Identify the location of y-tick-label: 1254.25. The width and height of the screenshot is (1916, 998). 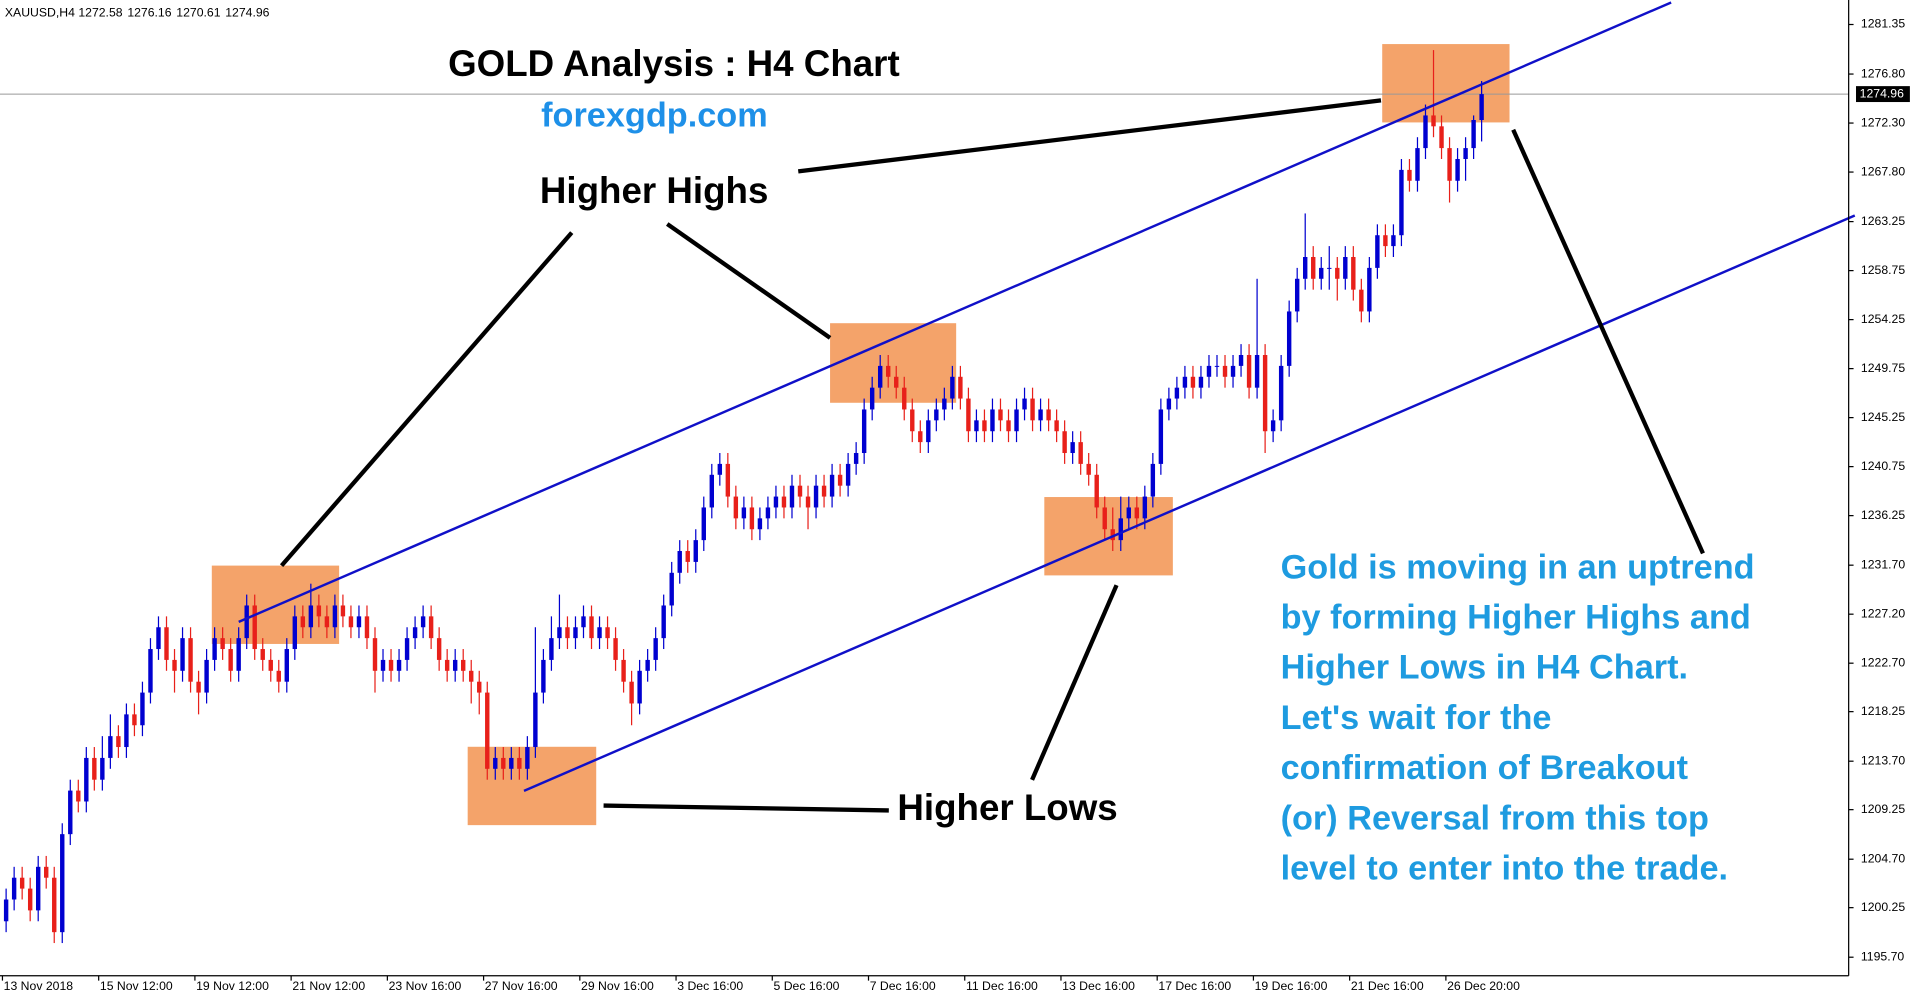
(1883, 319).